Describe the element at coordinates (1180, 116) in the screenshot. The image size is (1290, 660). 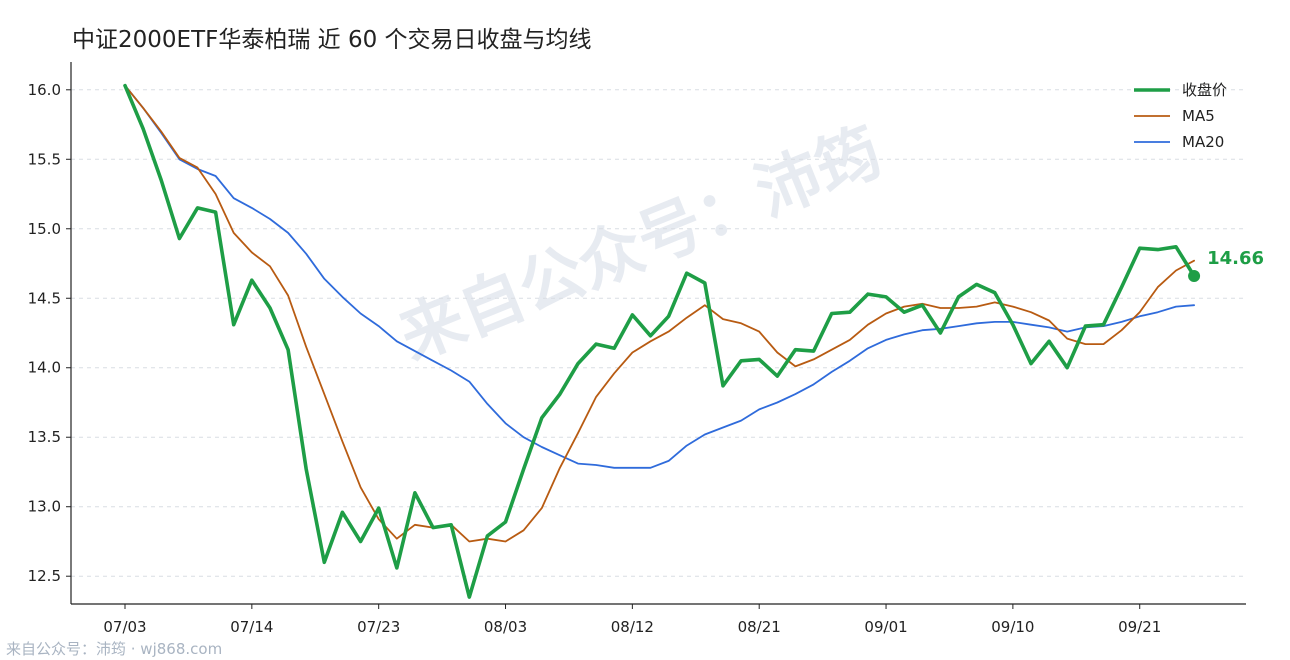
I see `legend: 收盘价 MA5 MA20` at that location.